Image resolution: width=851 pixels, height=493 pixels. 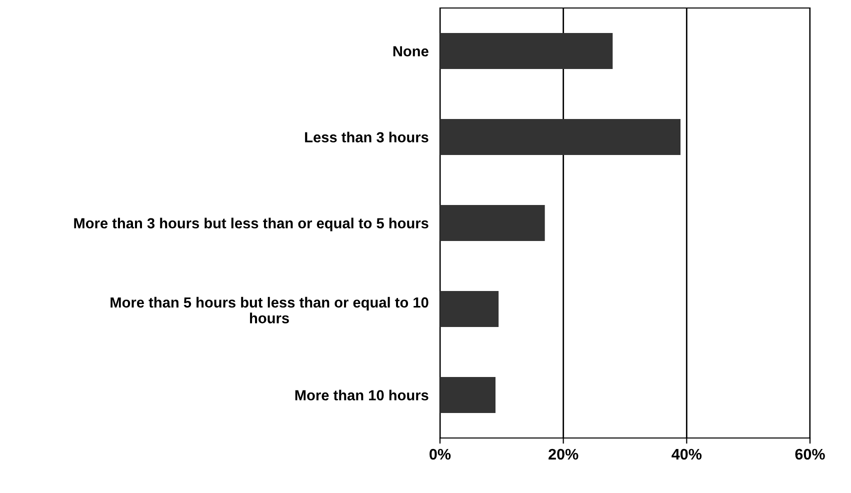 What do you see at coordinates (687, 454) in the screenshot?
I see `x-tick-label: 40%` at bounding box center [687, 454].